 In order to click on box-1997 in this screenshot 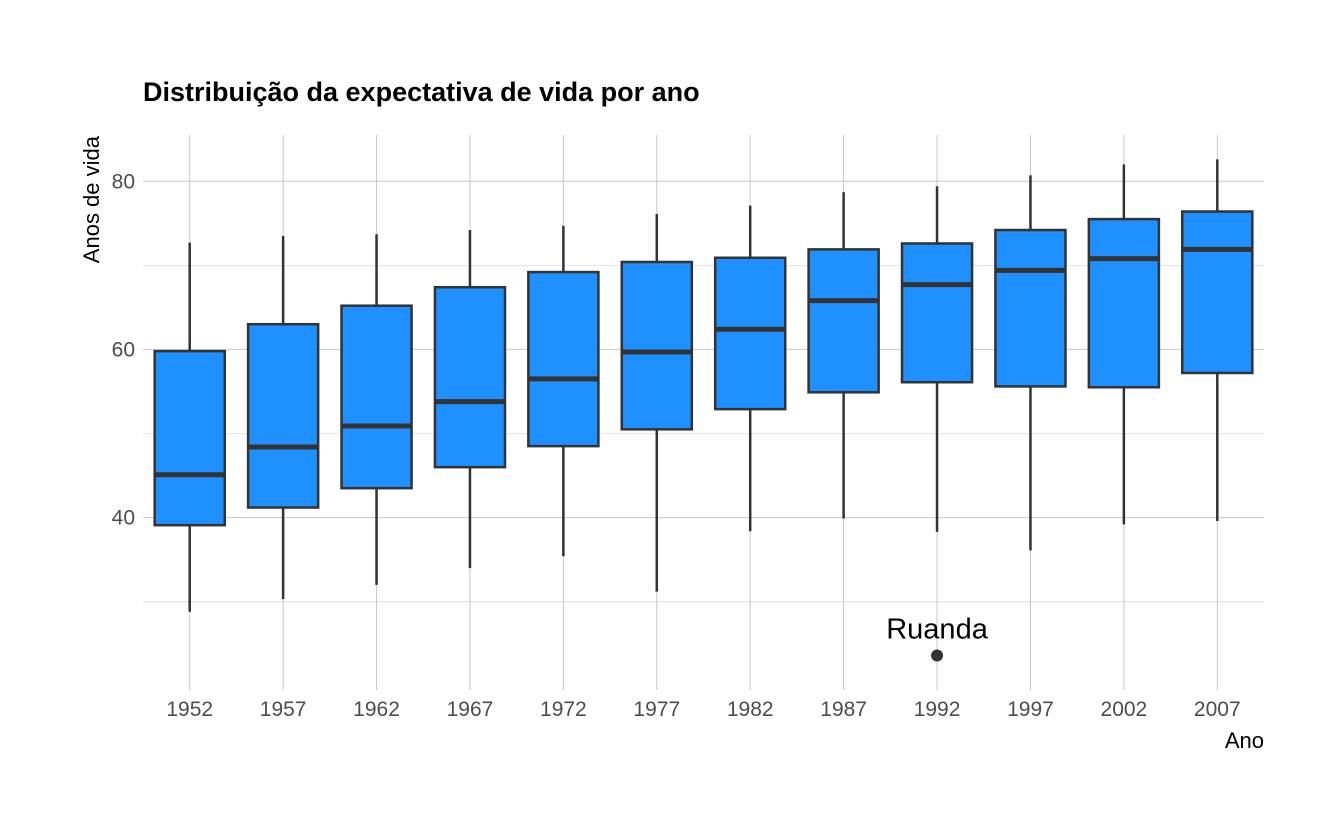, I will do `click(1030, 363)`.